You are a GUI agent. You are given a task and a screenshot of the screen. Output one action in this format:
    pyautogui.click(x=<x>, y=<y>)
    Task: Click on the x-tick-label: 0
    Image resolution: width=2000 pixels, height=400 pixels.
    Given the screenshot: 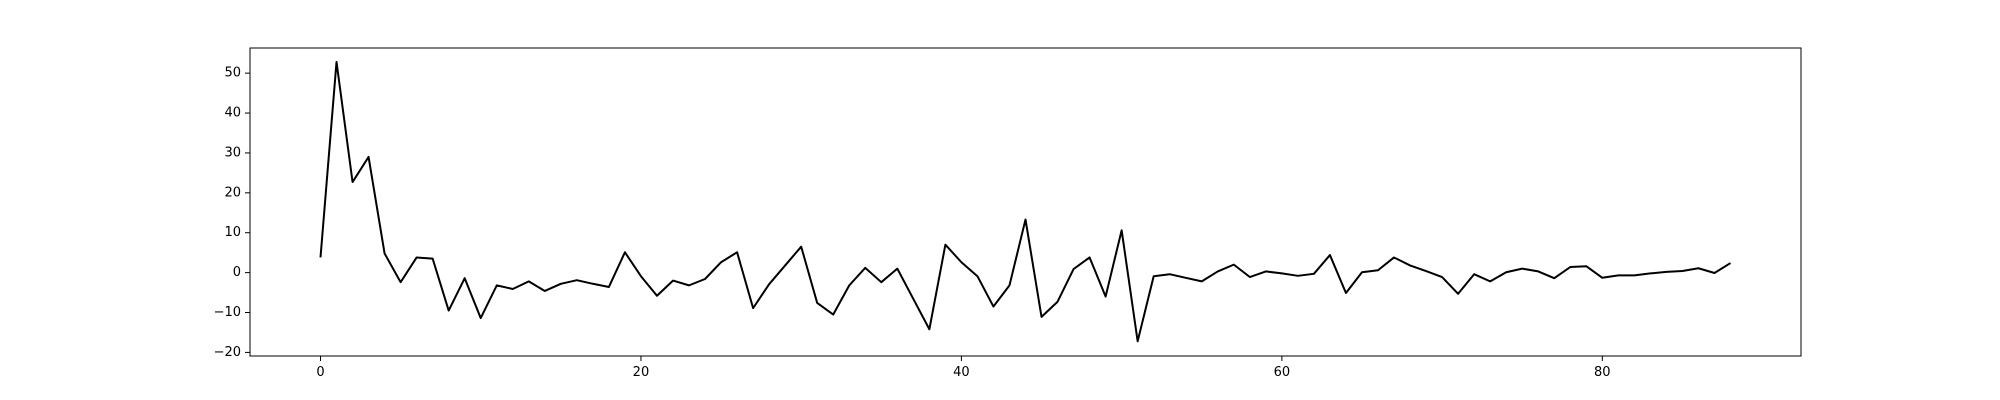 What is the action you would take?
    pyautogui.click(x=320, y=372)
    